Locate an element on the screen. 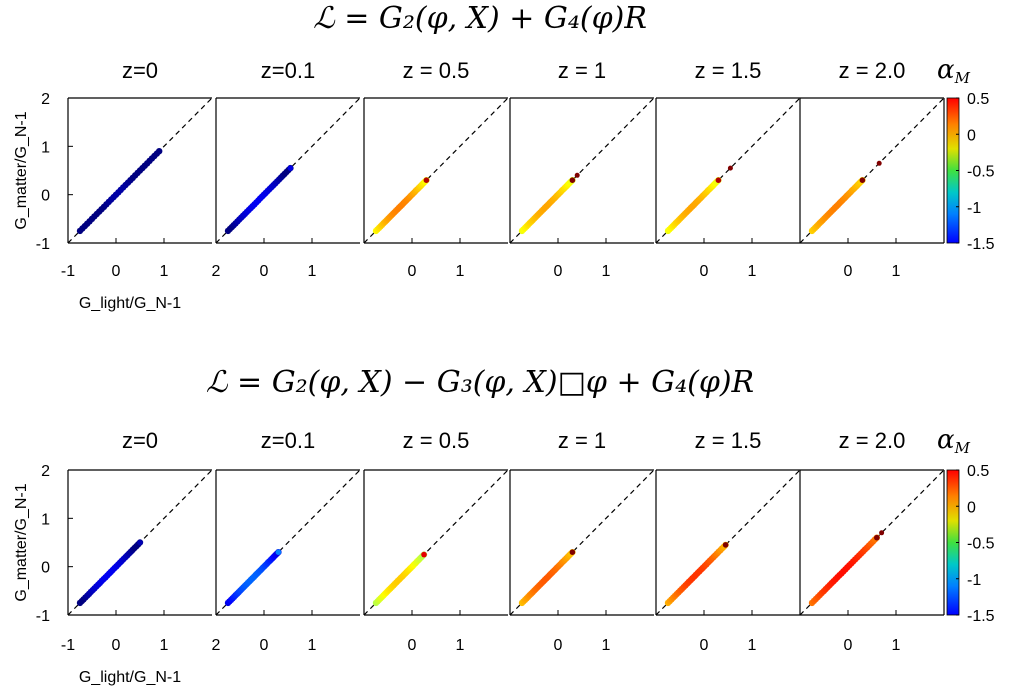 The image size is (1009, 694). panel-title: z=0 is located at coordinates (140, 70).